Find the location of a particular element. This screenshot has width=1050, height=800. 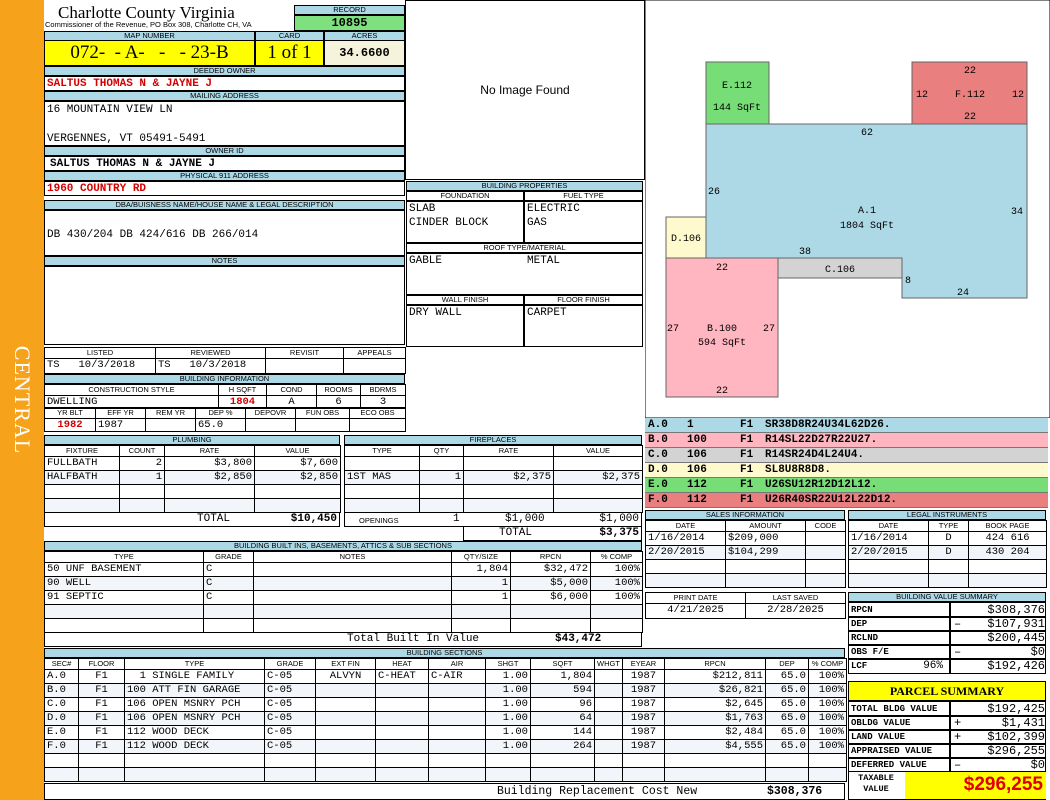

table-cell: HALFBATH is located at coordinates (82, 478).